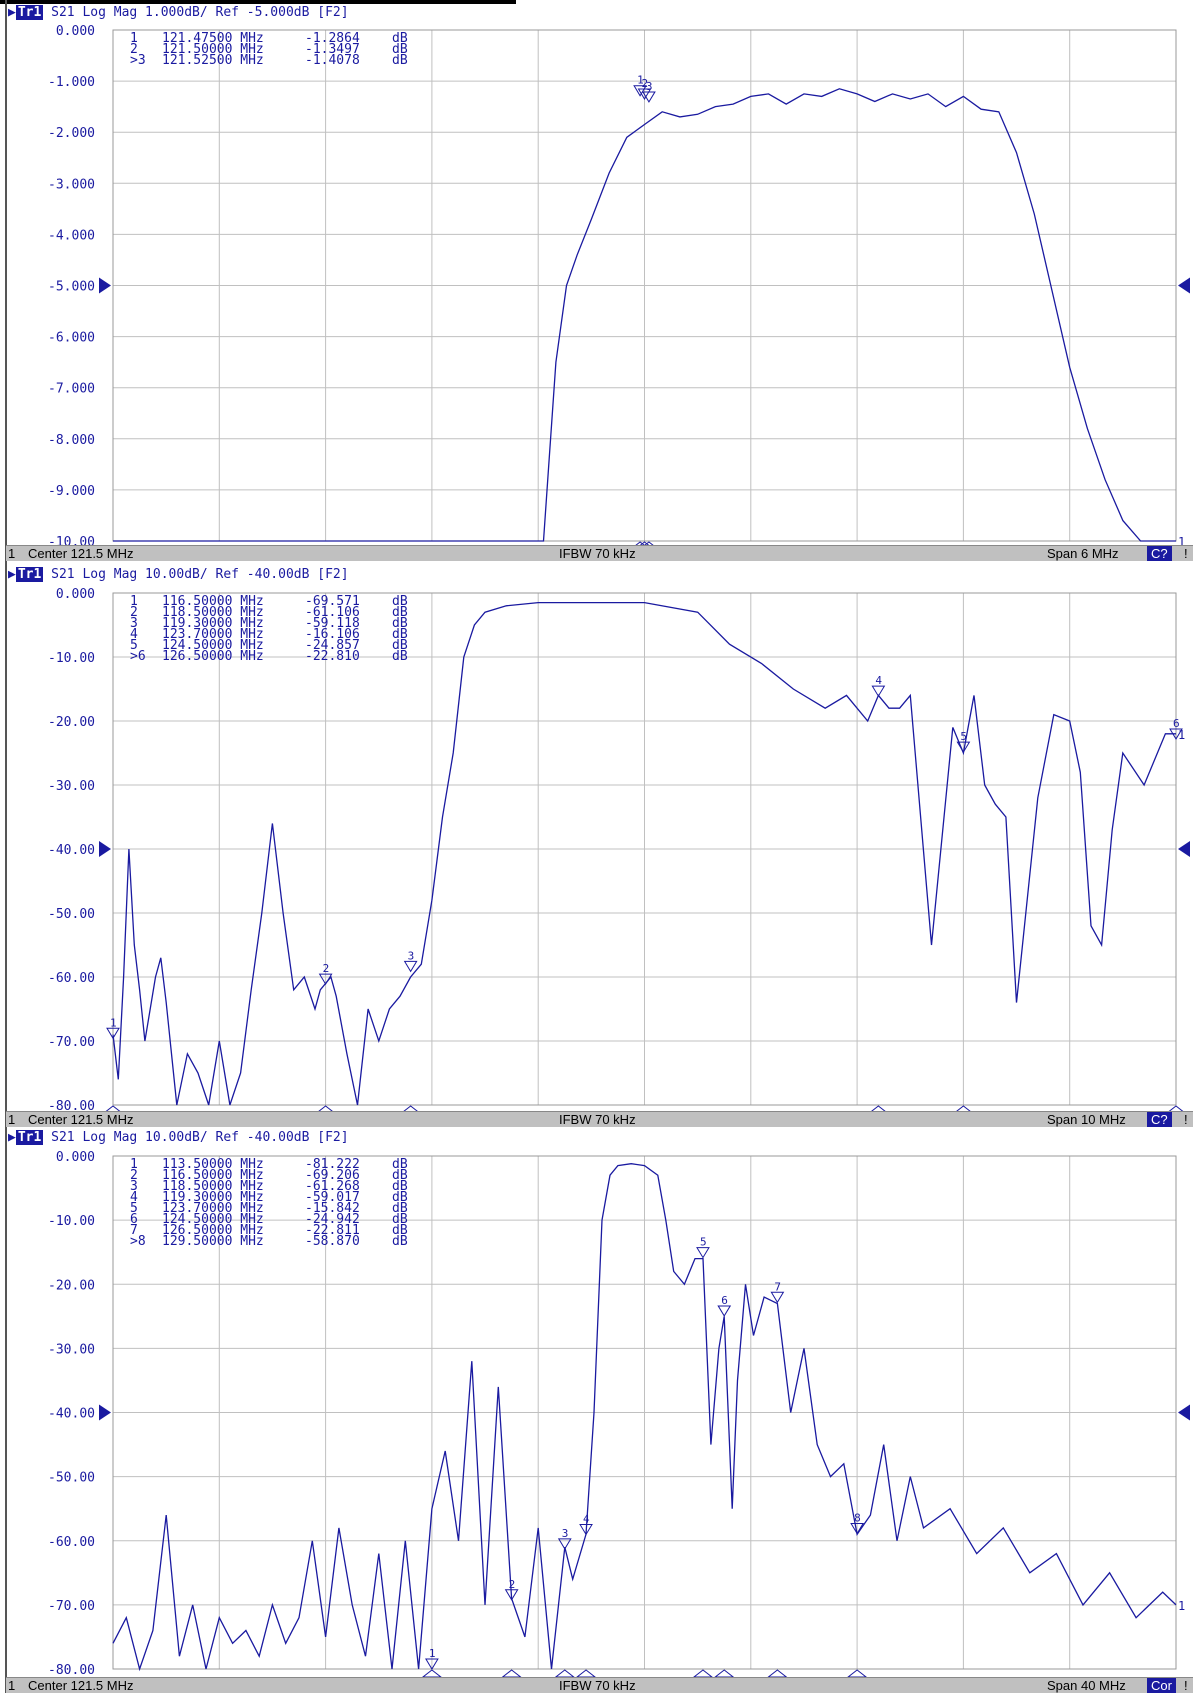  Describe the element at coordinates (134, 1230) in the screenshot. I see `marker-readout-id: 7` at that location.